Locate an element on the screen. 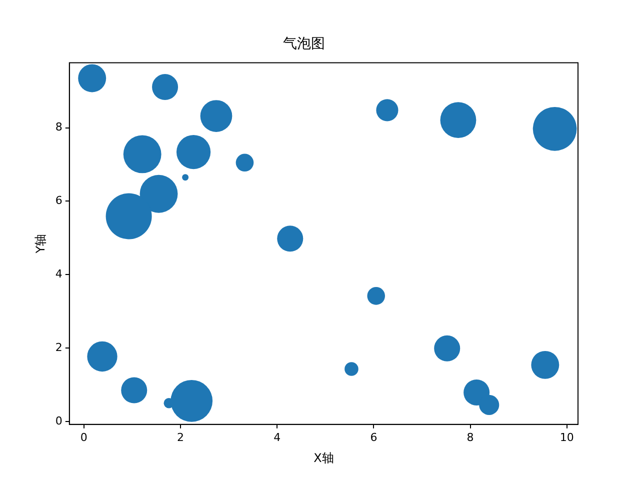 The width and height of the screenshot is (640, 480). x-tick-label: 10 is located at coordinates (567, 437).